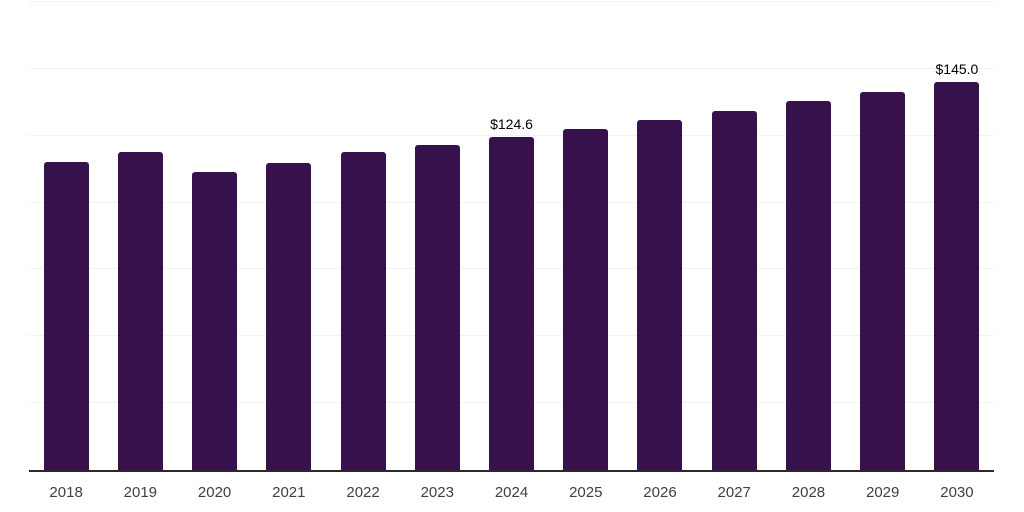  I want to click on bar-2030, so click(957, 276).